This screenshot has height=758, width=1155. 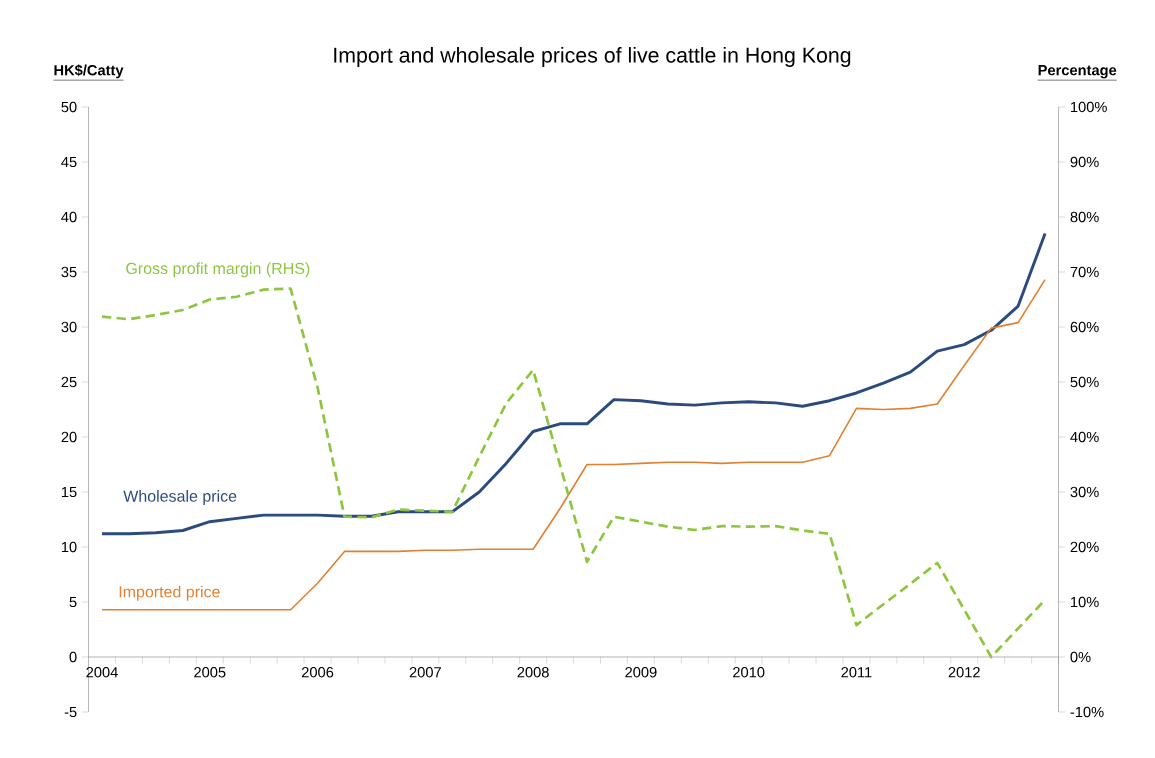 I want to click on y2-tick-label: 80%, so click(x=1084, y=217).